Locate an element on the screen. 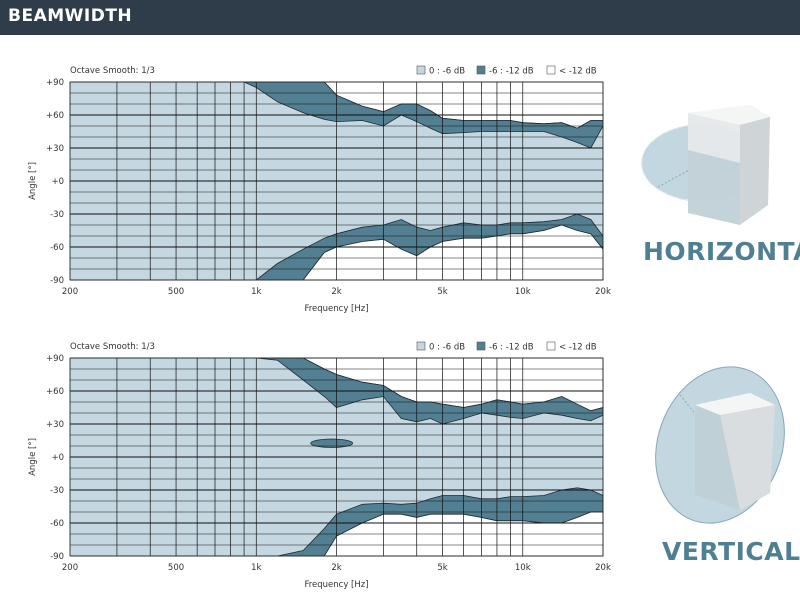  secondary-lobe is located at coordinates (332, 443).